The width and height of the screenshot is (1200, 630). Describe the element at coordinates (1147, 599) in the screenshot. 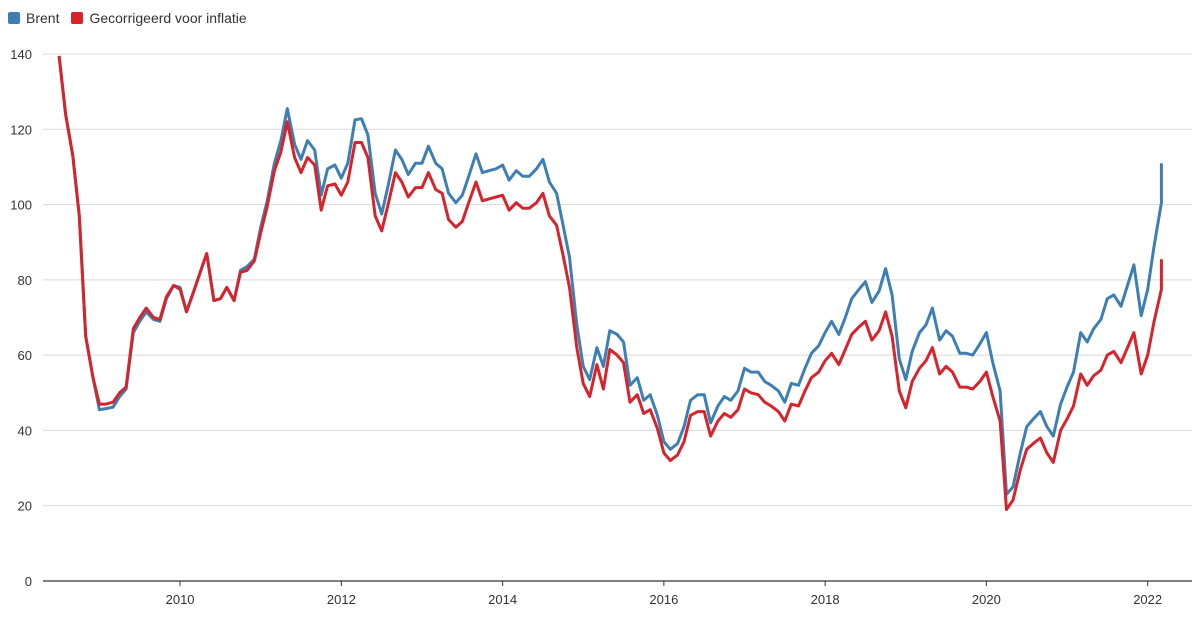

I see `x-tick-label: 2022` at that location.